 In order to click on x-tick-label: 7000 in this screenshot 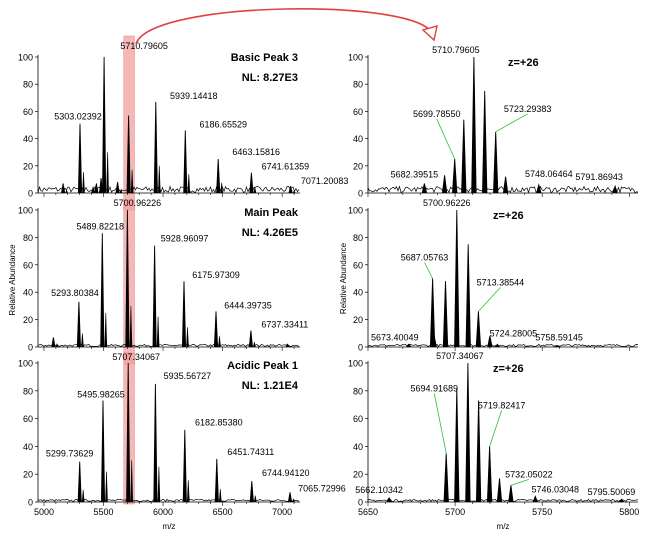, I will do `click(282, 512)`.